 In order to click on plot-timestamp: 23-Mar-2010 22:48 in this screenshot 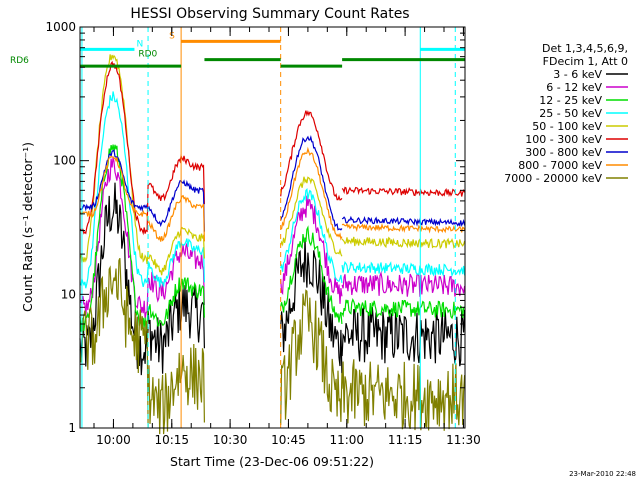, I will do `click(602, 474)`.